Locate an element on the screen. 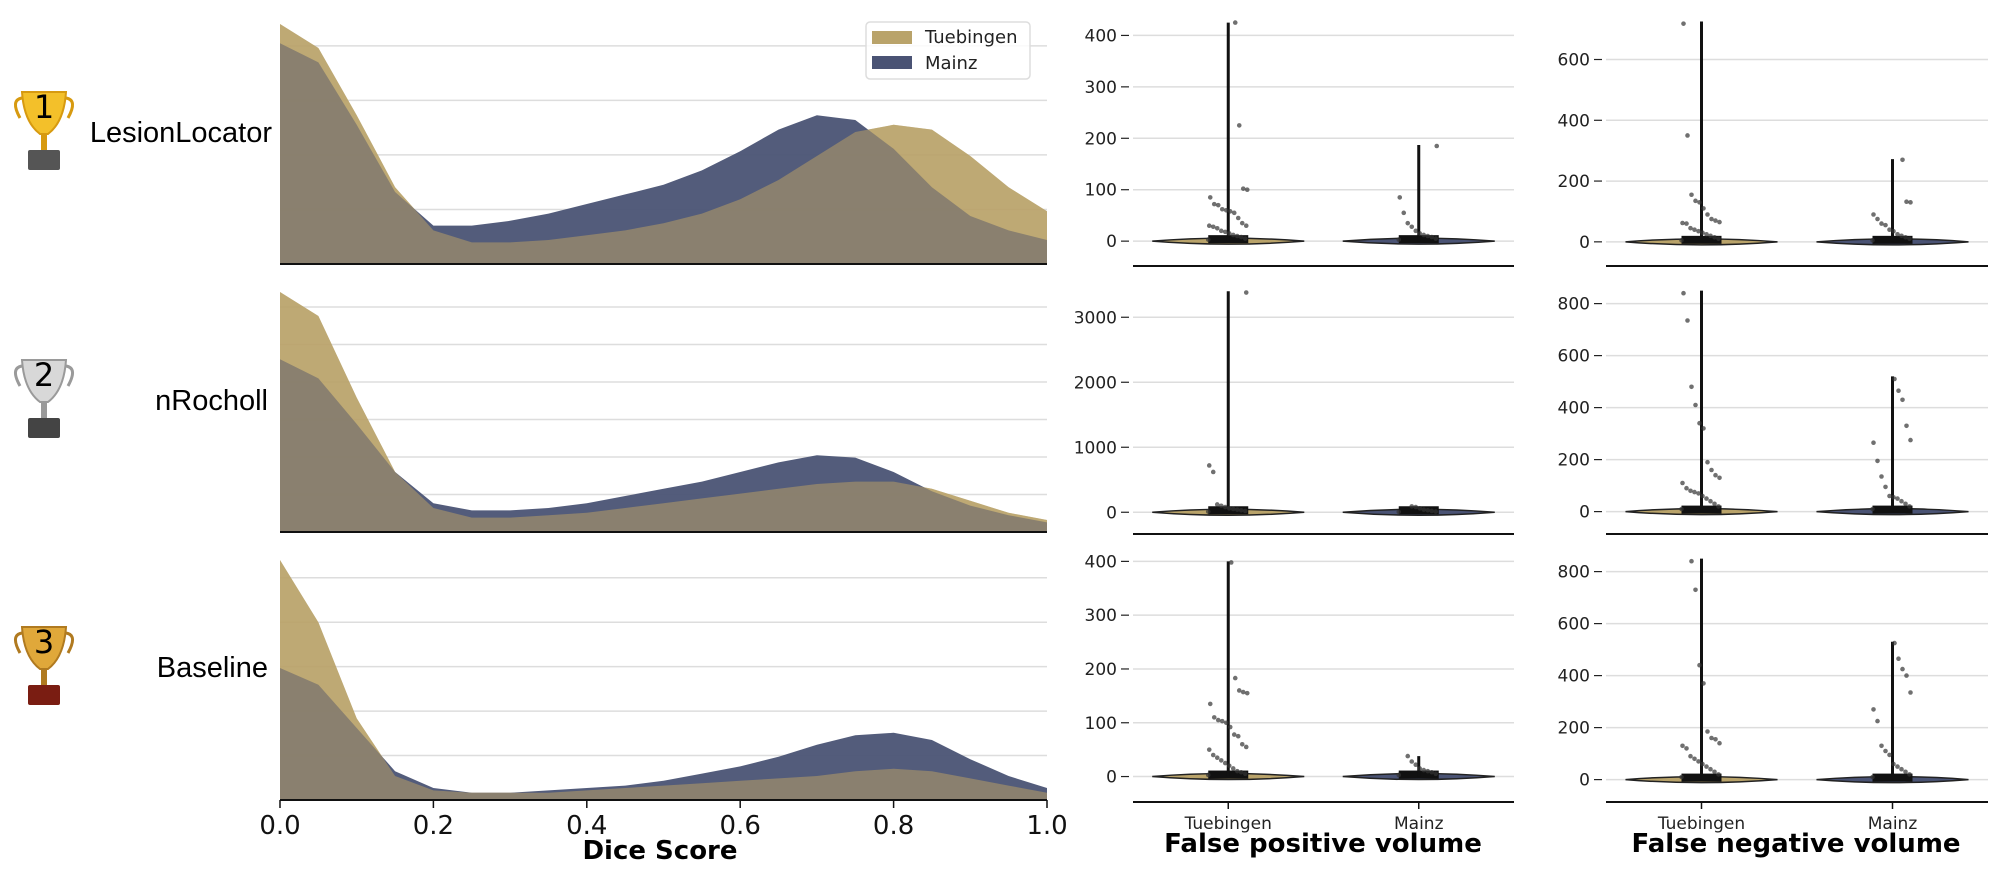 This screenshot has height=877, width=2000. y-tick-label: 1000 is located at coordinates (1095, 448).